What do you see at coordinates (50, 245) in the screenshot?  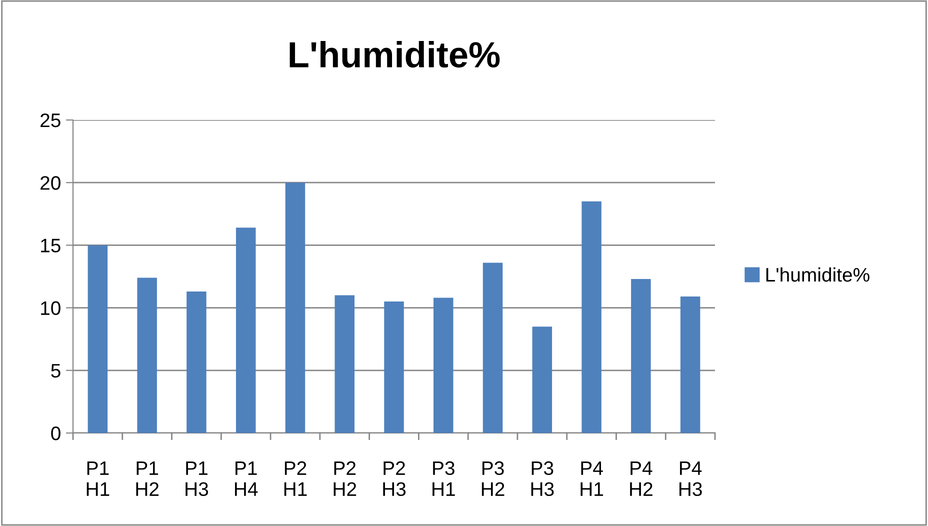 I see `y-tick-label: 15` at bounding box center [50, 245].